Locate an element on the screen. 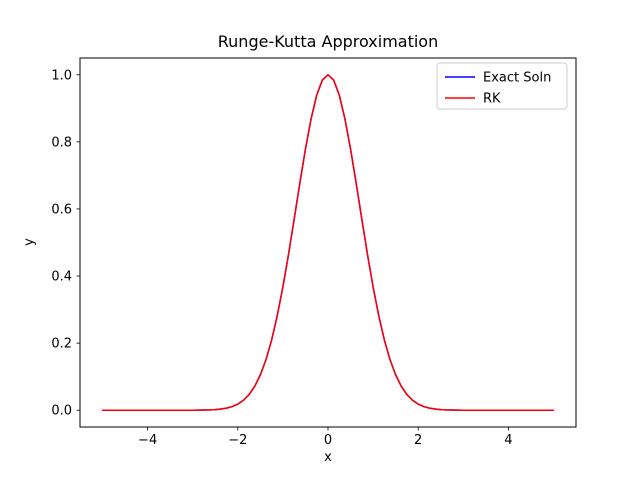 Image resolution: width=640 pixels, height=484 pixels. y-ticks: 0.0 0.2 0.4 0.6 0.8 1.0 is located at coordinates (65, 243).